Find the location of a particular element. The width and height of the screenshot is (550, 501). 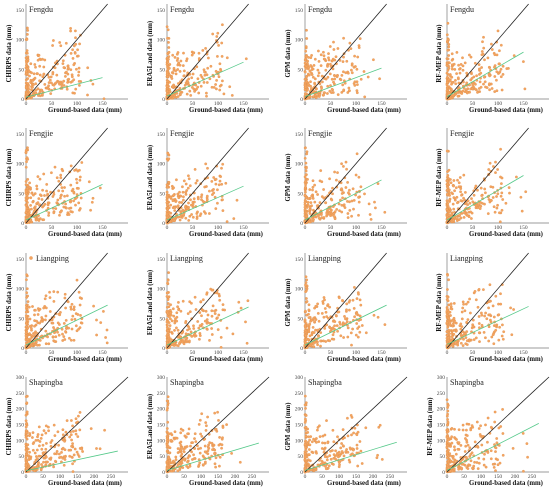

y-tick-label: 250 is located at coordinates (20, 394).